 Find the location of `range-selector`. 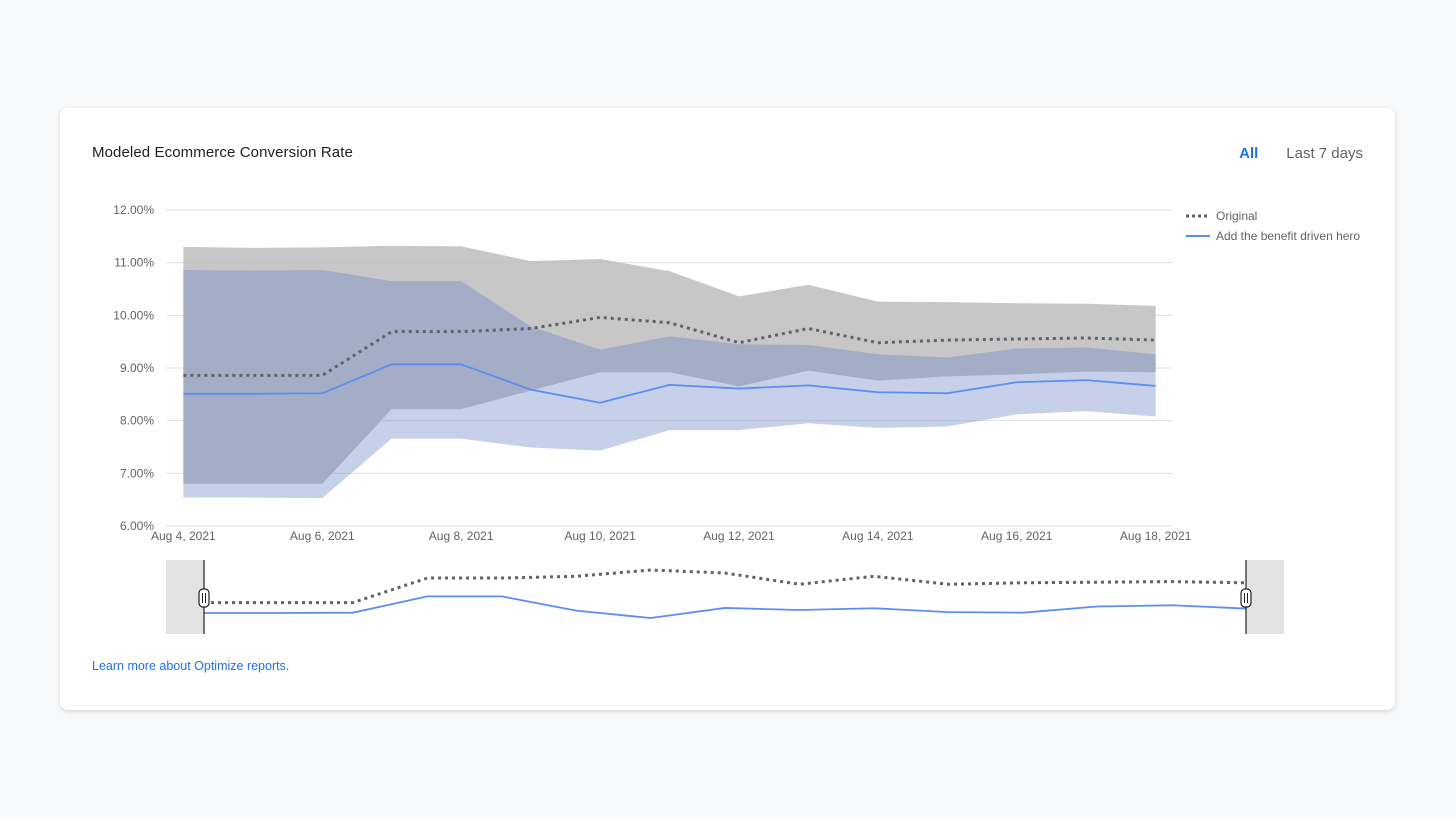

range-selector is located at coordinates (725, 597).